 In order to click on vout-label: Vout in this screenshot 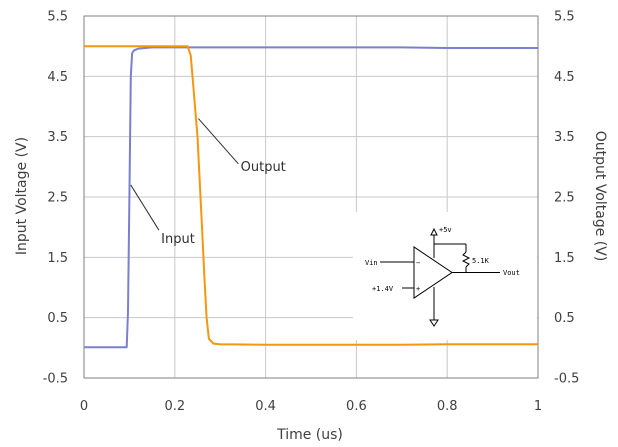, I will do `click(511, 273)`.